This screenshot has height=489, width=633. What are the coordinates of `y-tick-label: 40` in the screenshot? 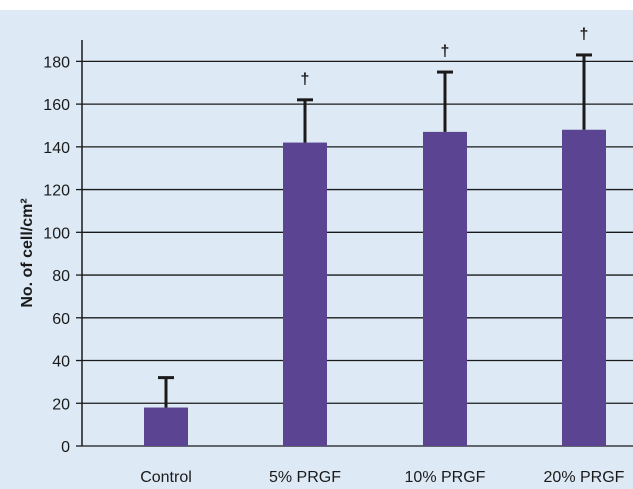 It's located at (61, 362).